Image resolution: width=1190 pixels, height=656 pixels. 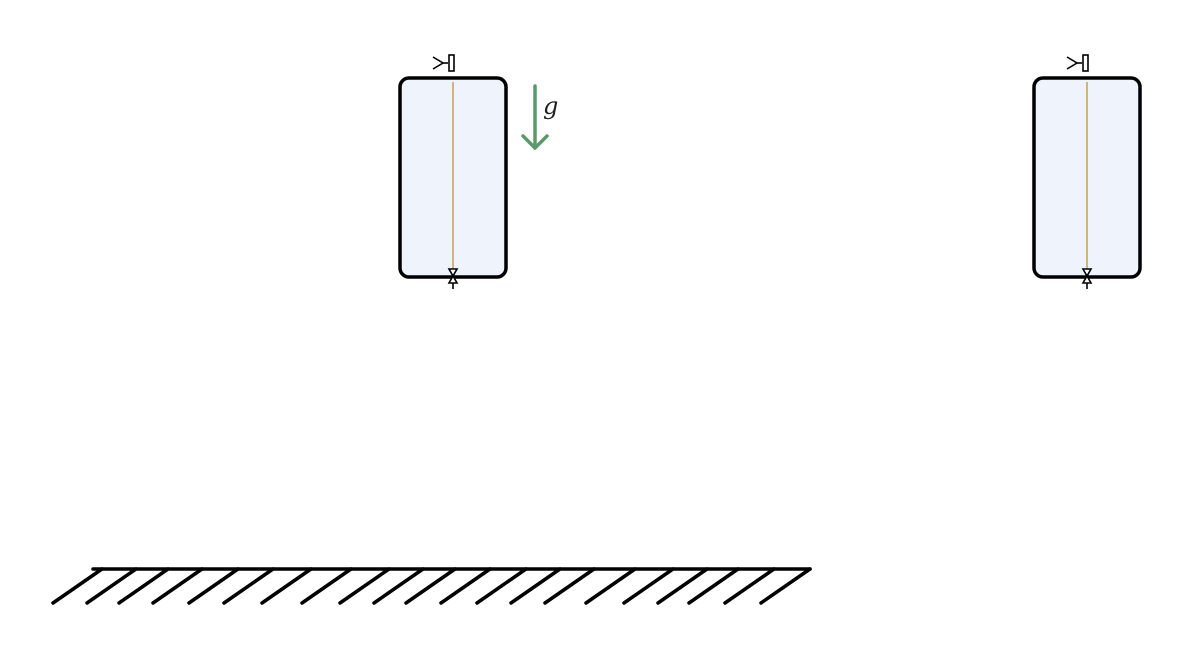 I want to click on gravity-label: g, so click(x=550, y=106).